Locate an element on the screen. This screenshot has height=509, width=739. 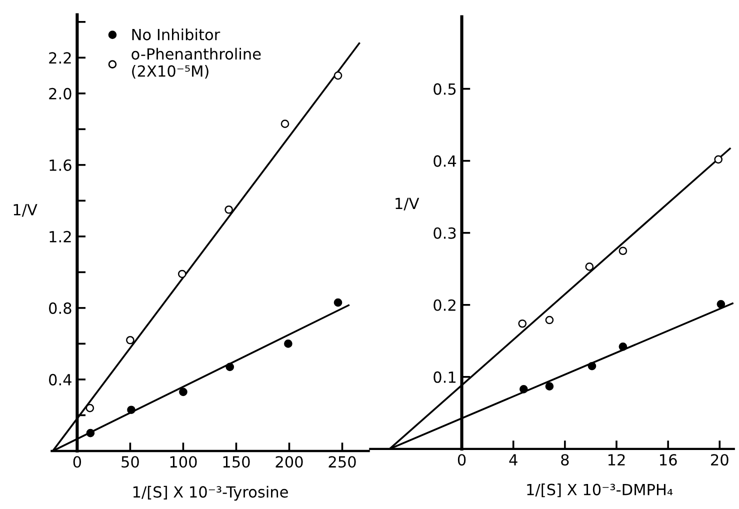
x-tick-label: 250 is located at coordinates (342, 462).